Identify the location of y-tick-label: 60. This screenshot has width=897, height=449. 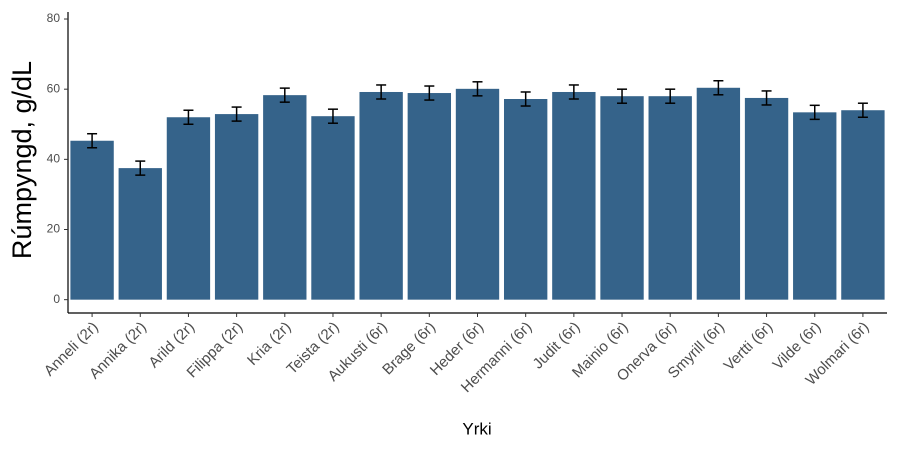
(54, 88).